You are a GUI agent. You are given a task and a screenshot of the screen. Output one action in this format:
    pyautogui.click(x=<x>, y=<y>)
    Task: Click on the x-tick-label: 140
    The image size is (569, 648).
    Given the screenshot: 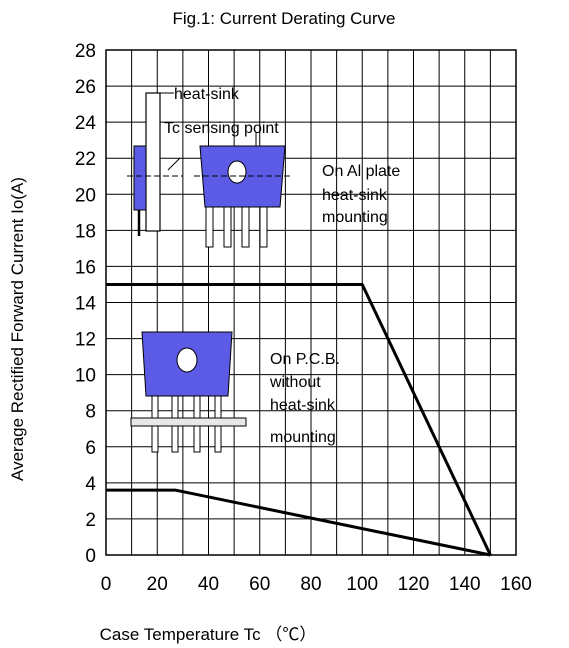 What is the action you would take?
    pyautogui.click(x=465, y=584)
    